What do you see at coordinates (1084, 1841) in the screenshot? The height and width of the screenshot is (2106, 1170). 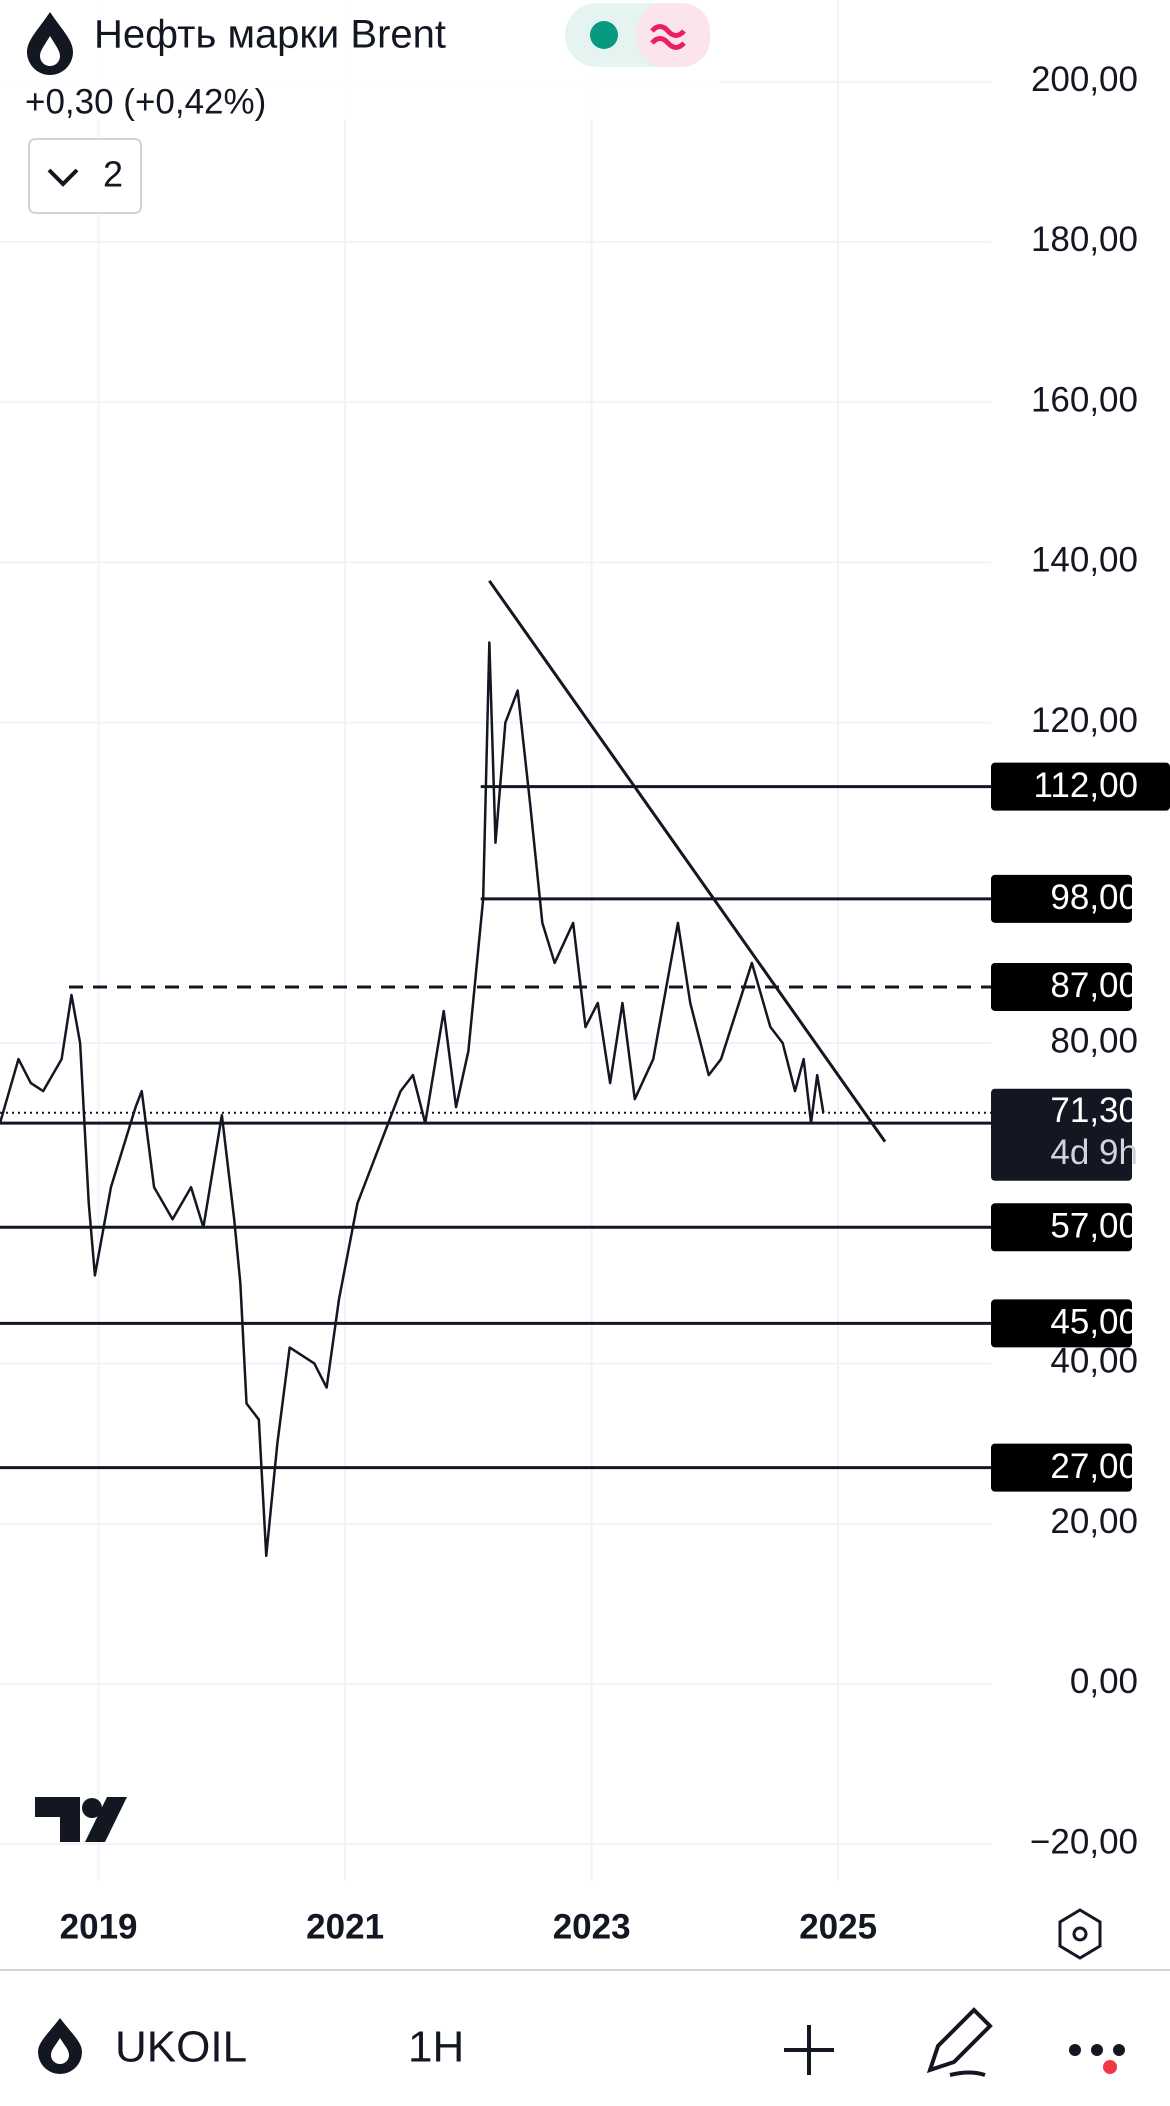 I see `y-tick-label: −20,00` at bounding box center [1084, 1841].